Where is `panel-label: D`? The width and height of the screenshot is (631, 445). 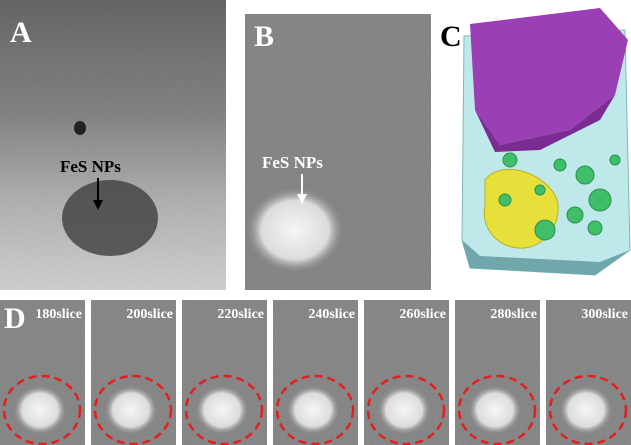 panel-label: D is located at coordinates (15, 318).